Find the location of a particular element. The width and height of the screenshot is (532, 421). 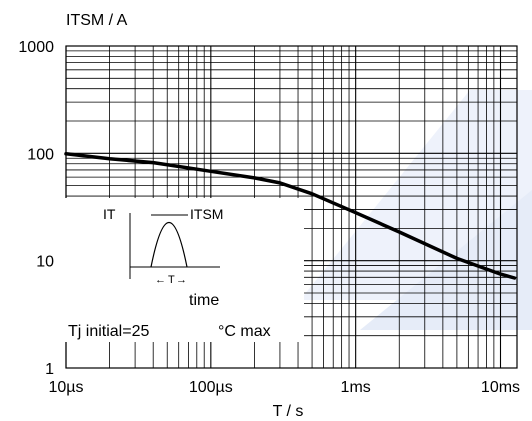

inset-t-label: T is located at coordinates (171, 280).